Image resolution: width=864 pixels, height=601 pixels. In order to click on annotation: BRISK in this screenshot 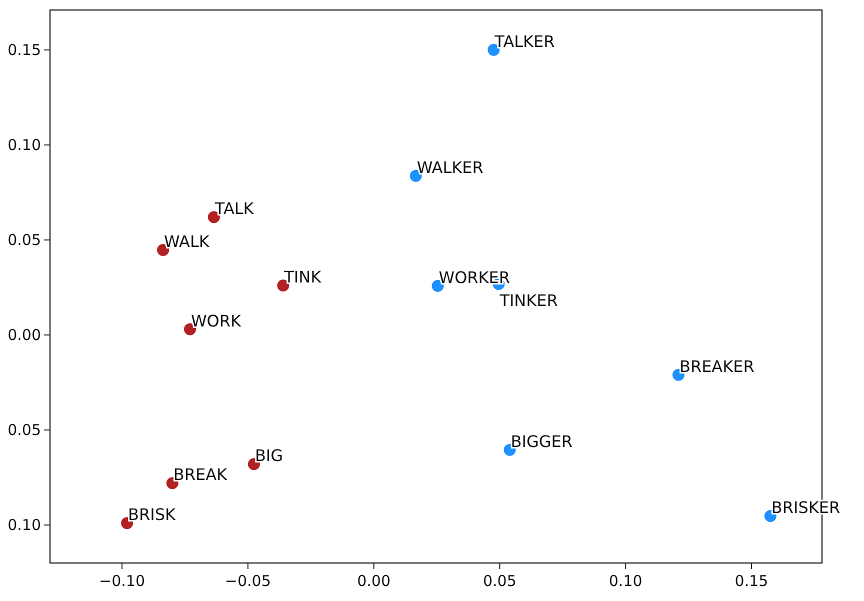, I will do `click(152, 514)`.